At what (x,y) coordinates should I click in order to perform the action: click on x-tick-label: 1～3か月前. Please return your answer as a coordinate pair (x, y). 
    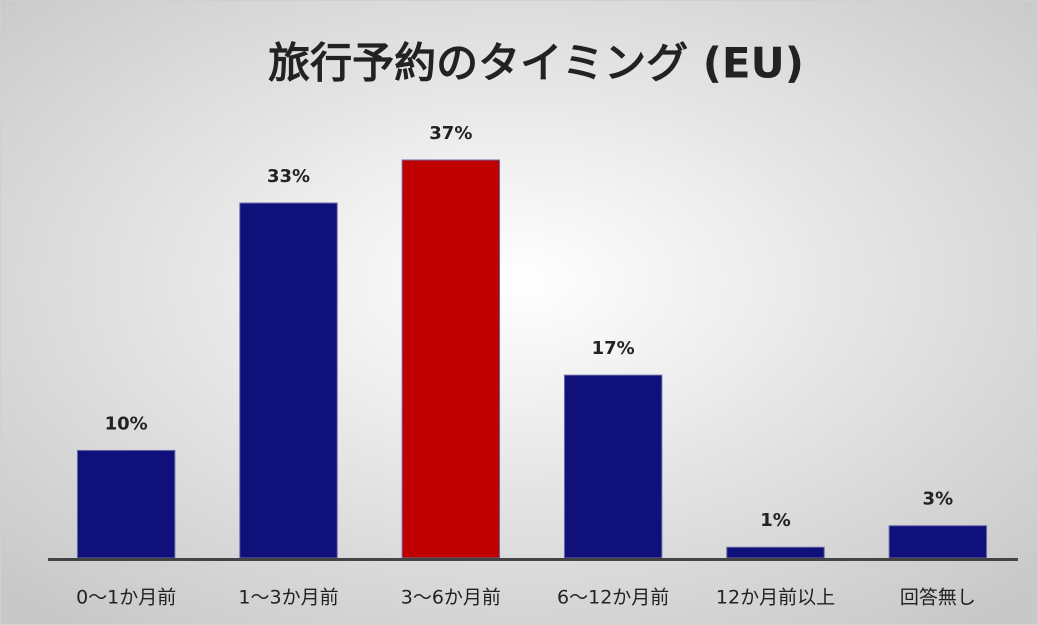
    Looking at the image, I should click on (288, 598).